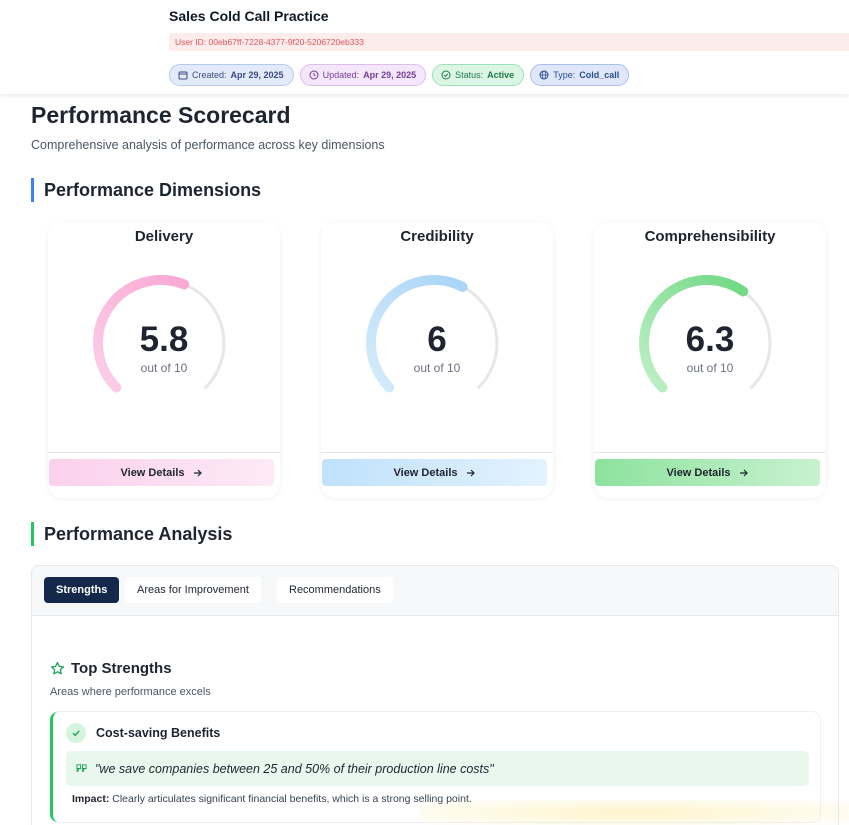 The width and height of the screenshot is (849, 825). Describe the element at coordinates (183, 75) in the screenshot. I see `calendar-icon` at that location.